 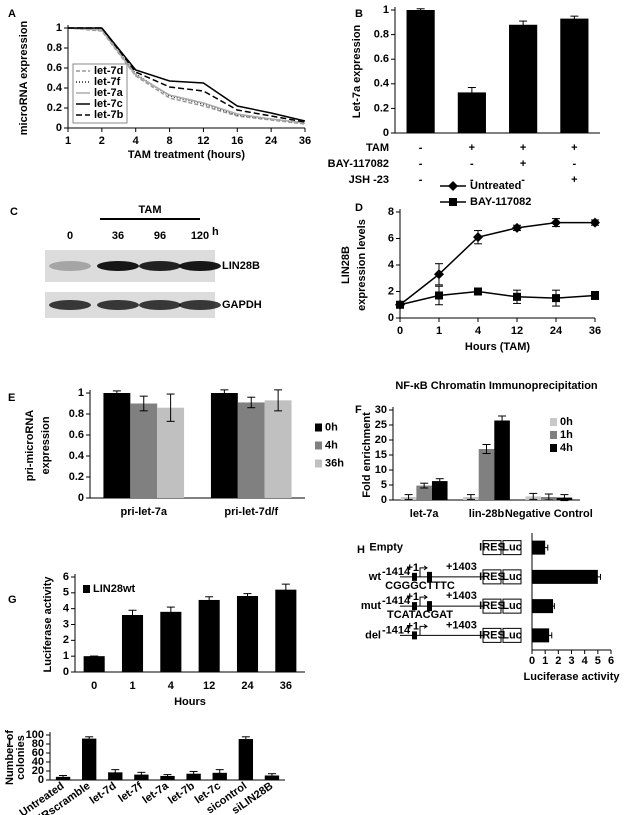 What do you see at coordinates (425, 514) in the screenshot?
I see `x-tick-label: let-7a` at bounding box center [425, 514].